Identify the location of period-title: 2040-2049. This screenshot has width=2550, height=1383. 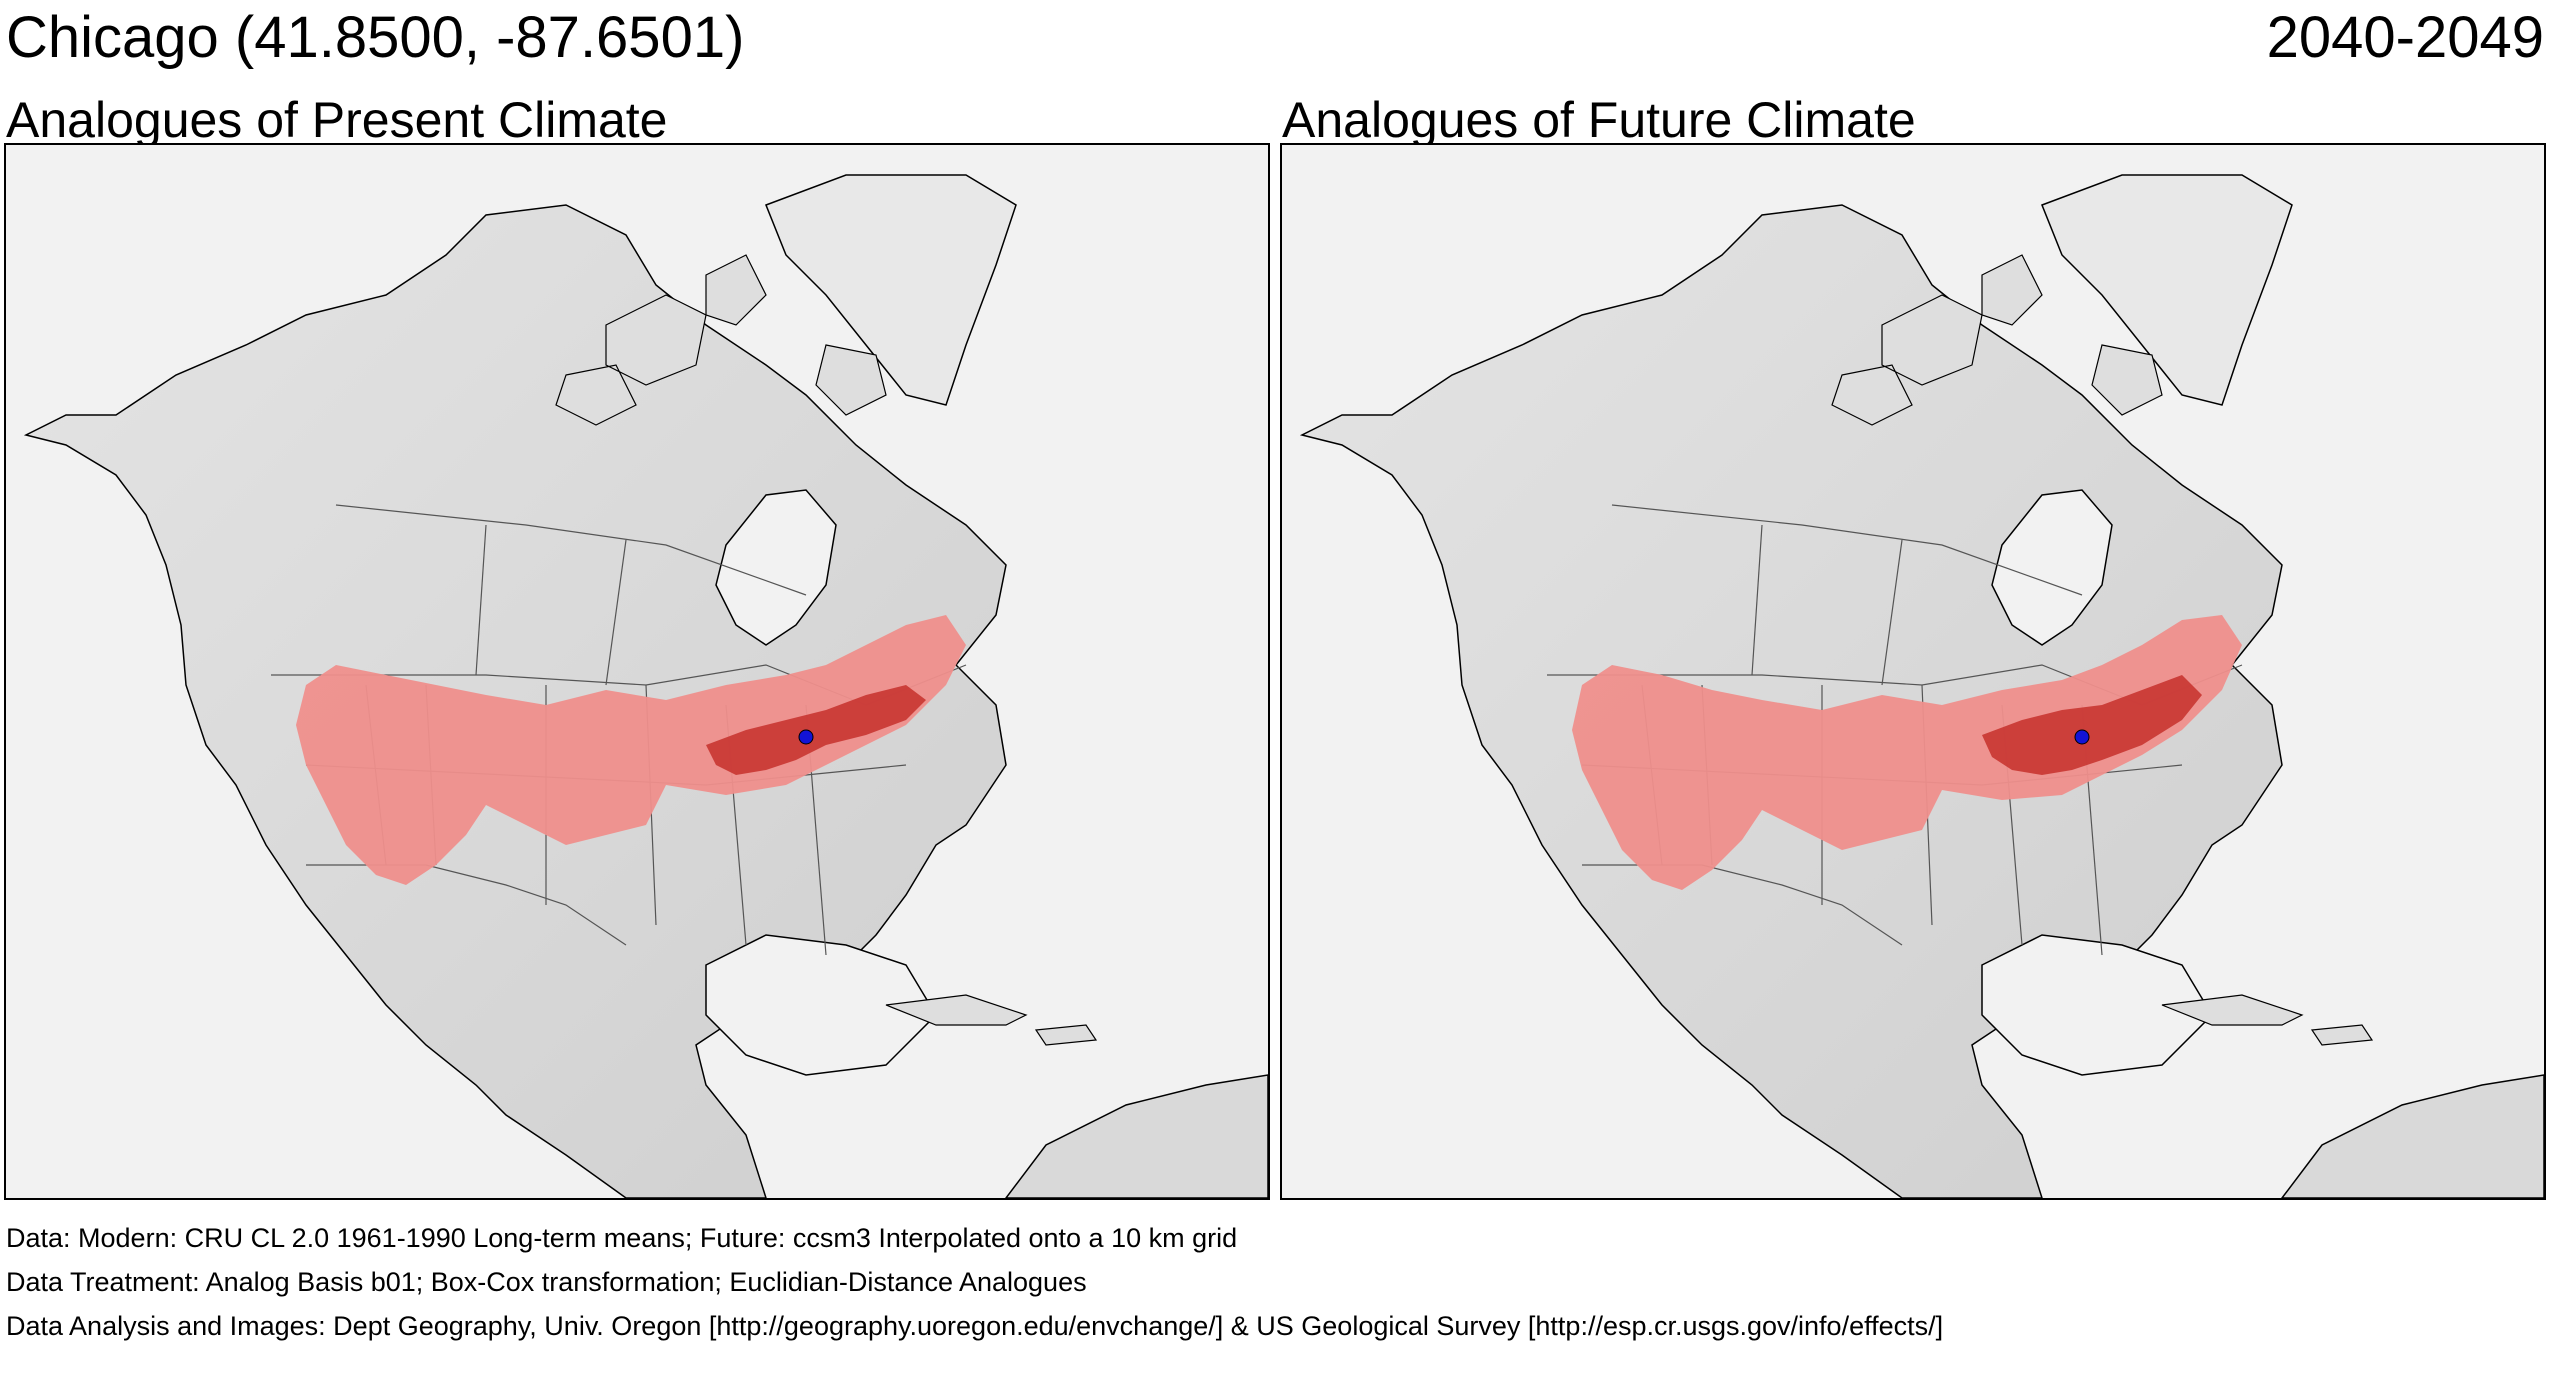
(2405, 37).